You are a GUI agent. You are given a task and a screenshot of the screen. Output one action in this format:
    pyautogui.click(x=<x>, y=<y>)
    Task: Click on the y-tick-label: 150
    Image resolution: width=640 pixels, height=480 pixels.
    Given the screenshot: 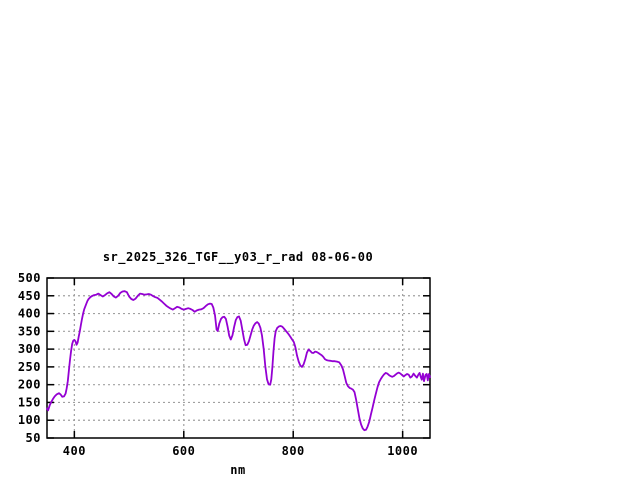 What is the action you would take?
    pyautogui.click(x=29, y=402)
    